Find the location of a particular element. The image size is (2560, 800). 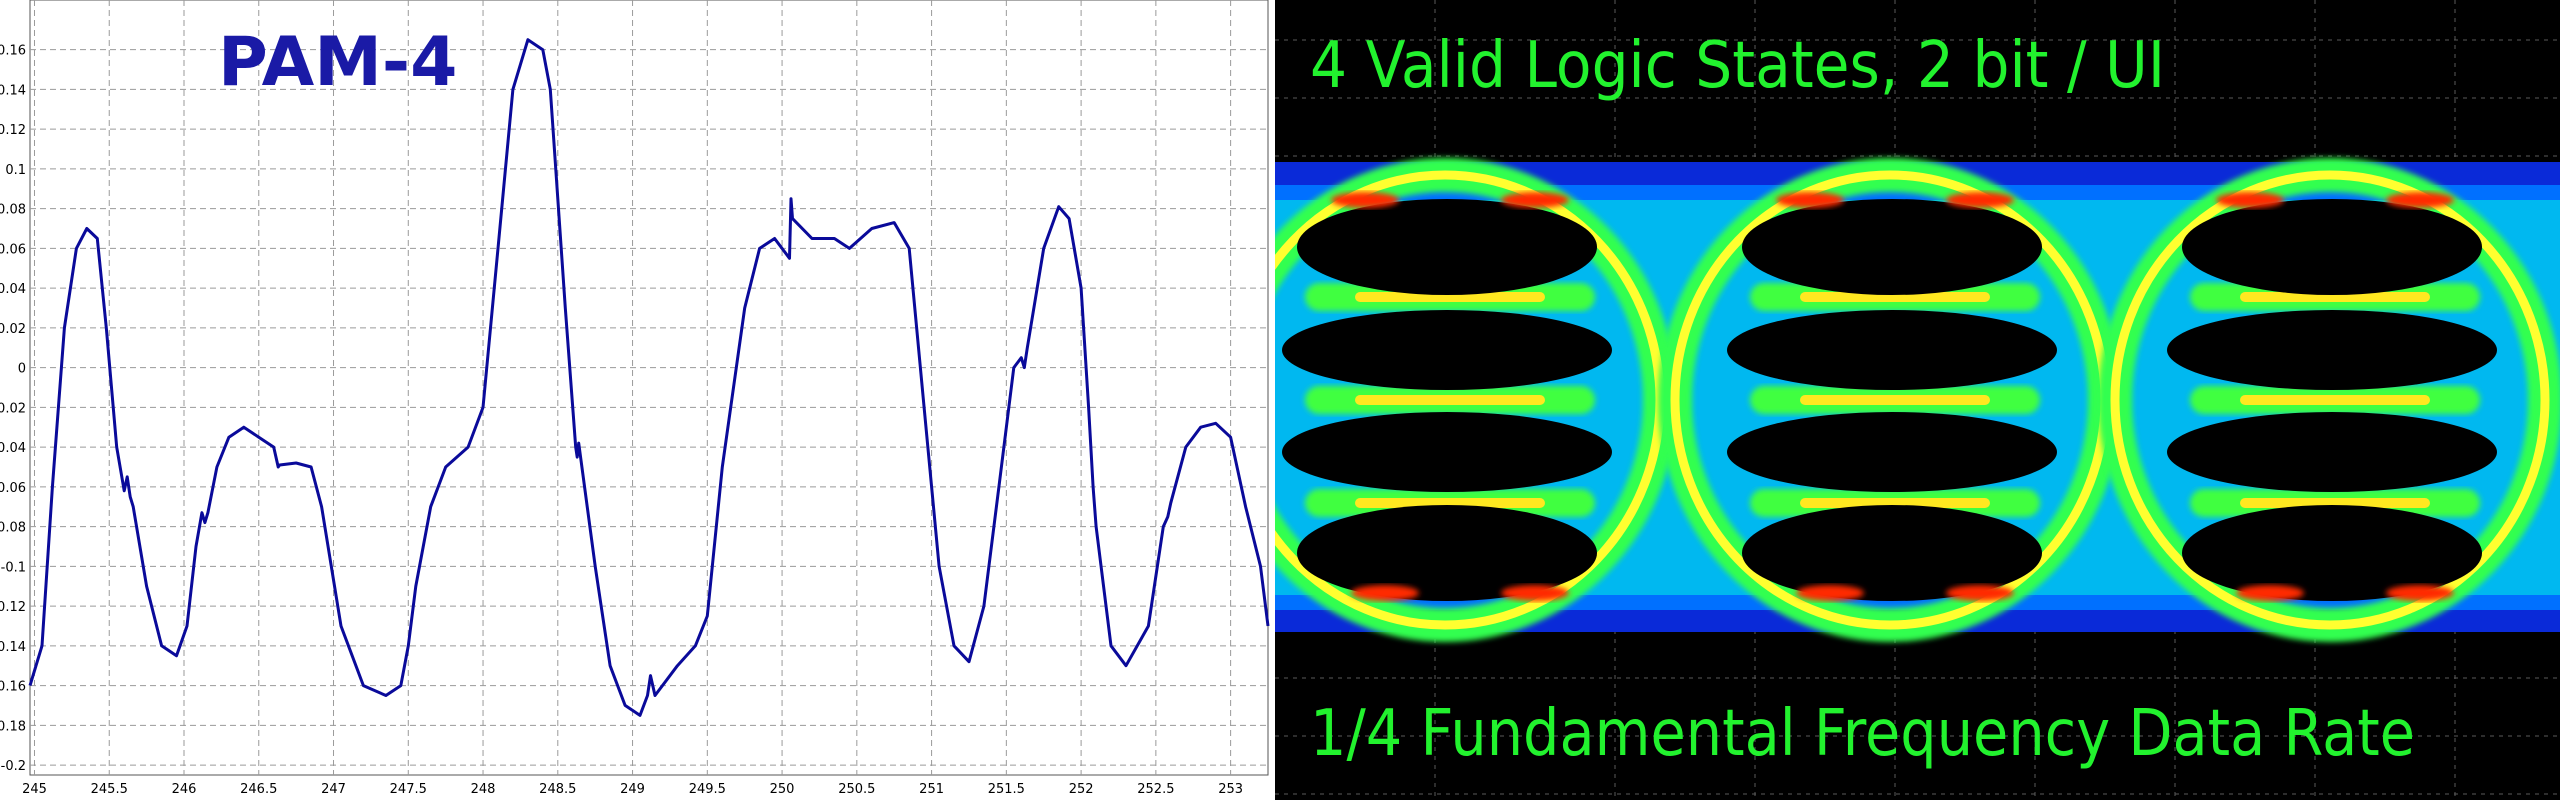

x-tick-label: 251.5 is located at coordinates (1006, 789).